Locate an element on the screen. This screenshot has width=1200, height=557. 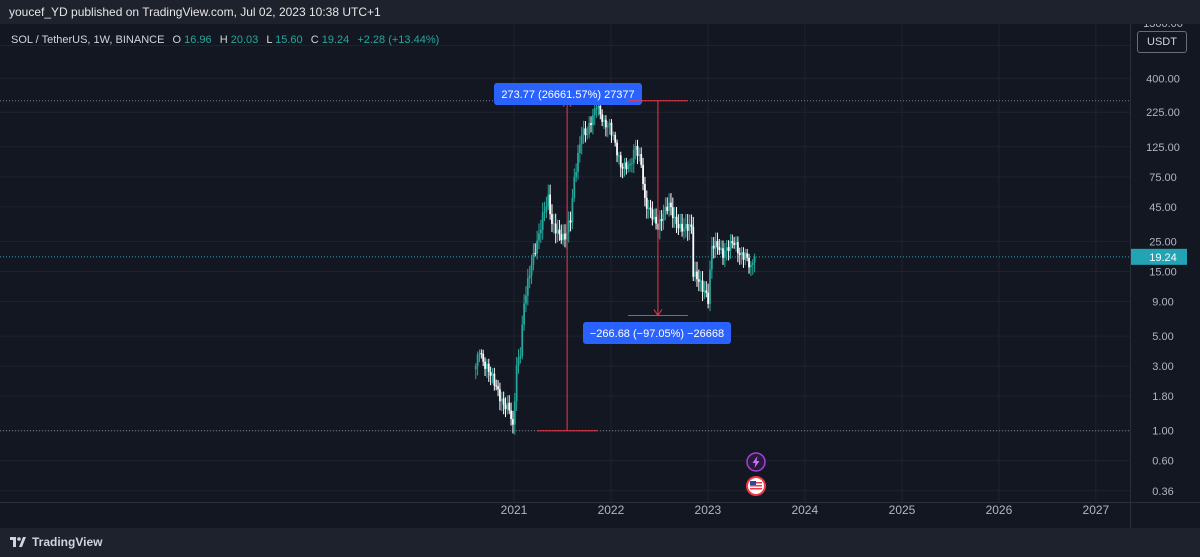
currency-button: USDT is located at coordinates (1162, 42).